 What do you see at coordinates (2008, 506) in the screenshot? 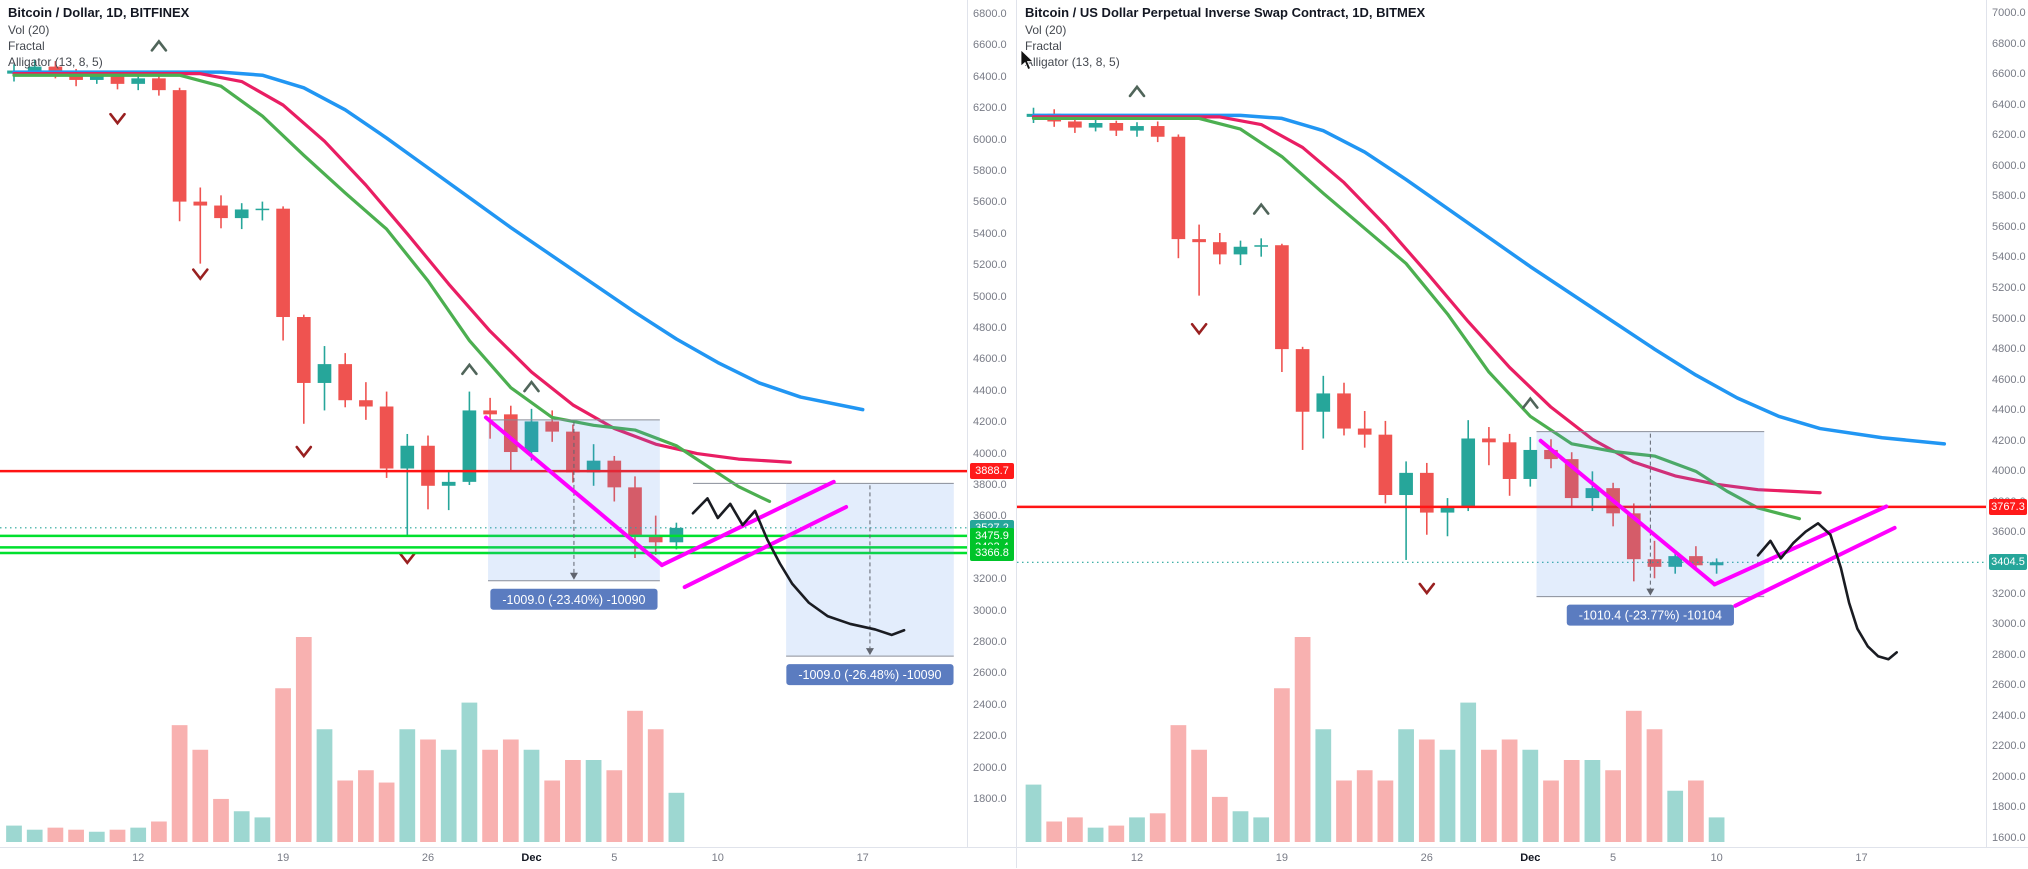
I see `price-axis-chip: 3767.3` at bounding box center [2008, 506].